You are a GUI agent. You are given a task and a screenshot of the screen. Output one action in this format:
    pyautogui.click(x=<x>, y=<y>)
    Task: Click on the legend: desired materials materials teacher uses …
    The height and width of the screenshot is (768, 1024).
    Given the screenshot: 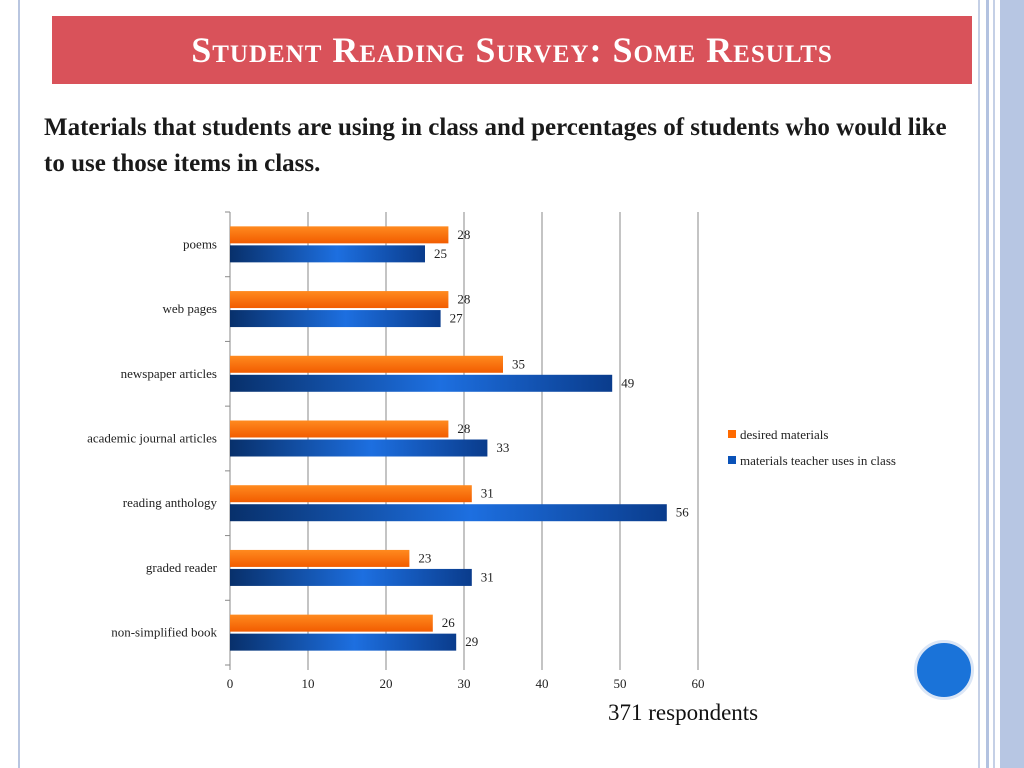 What is the action you would take?
    pyautogui.click(x=812, y=447)
    